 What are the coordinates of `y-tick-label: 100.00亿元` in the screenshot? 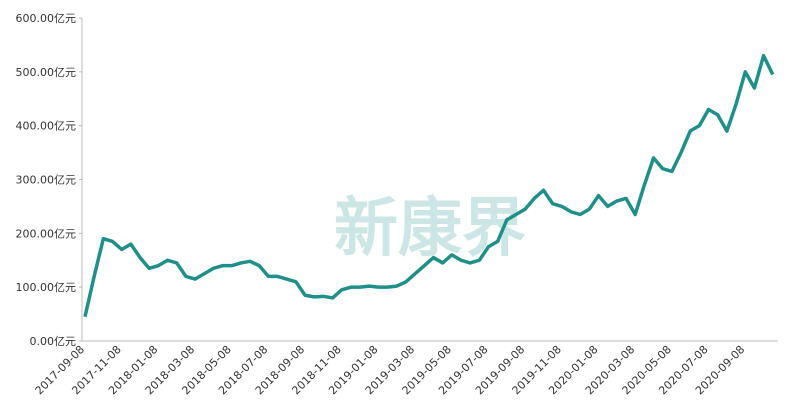 It's located at (46, 287).